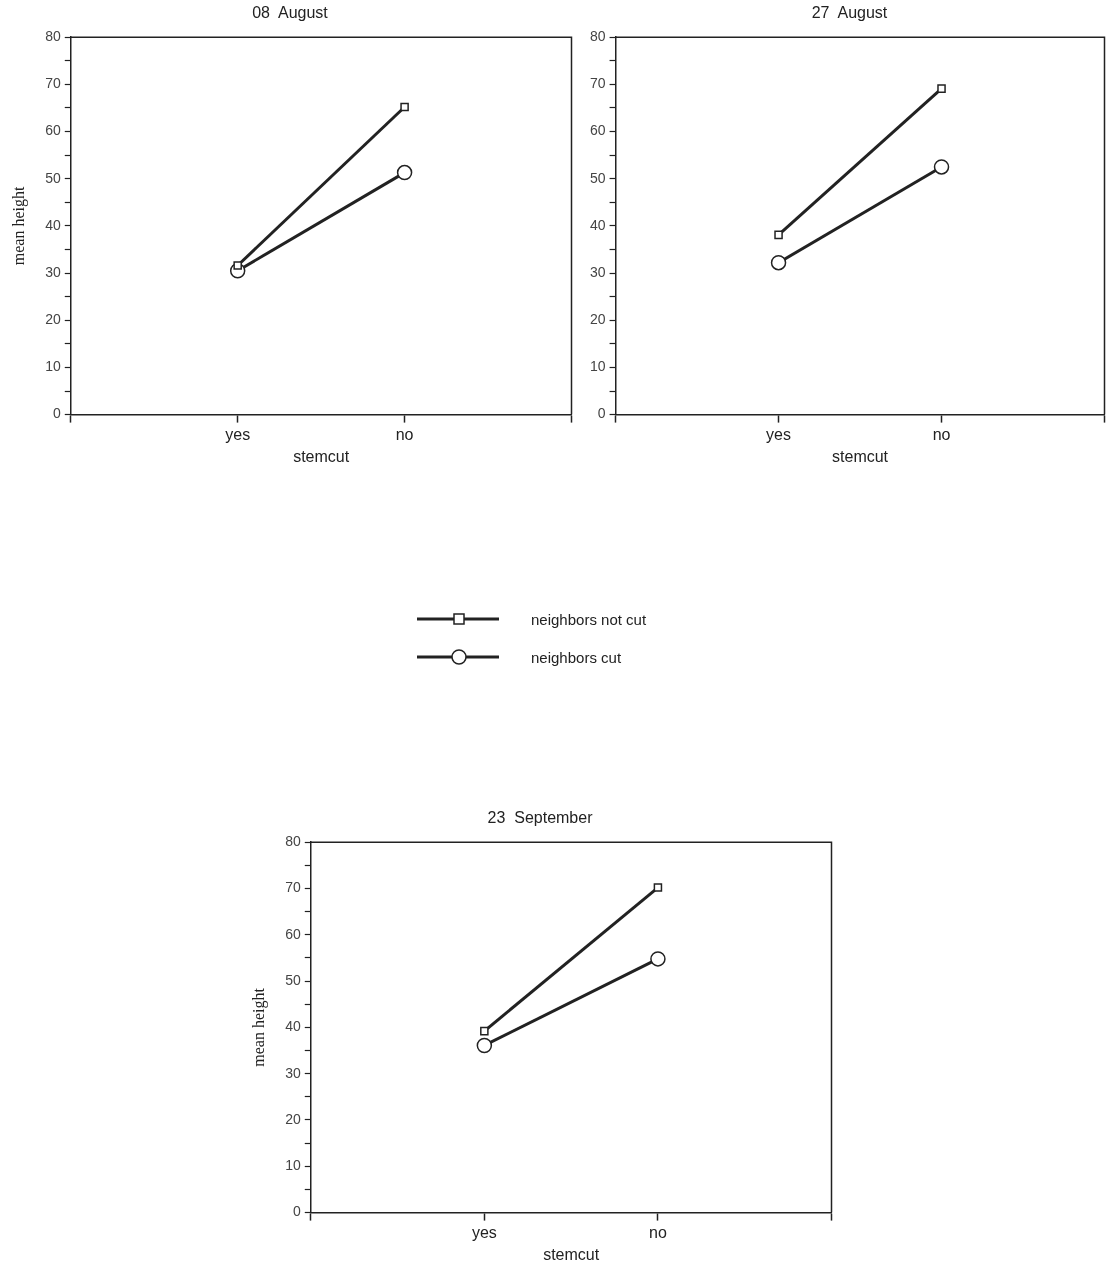 The image size is (1113, 1273). Describe the element at coordinates (849, 13) in the screenshot. I see `chart-title: 27 August` at that location.